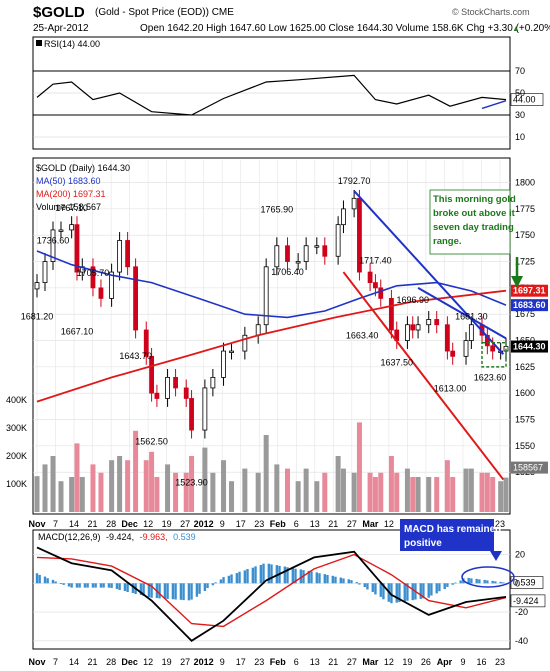 The height and width of the screenshot is (671, 550). I want to click on close-value-tag: 1644.30, so click(529, 347).